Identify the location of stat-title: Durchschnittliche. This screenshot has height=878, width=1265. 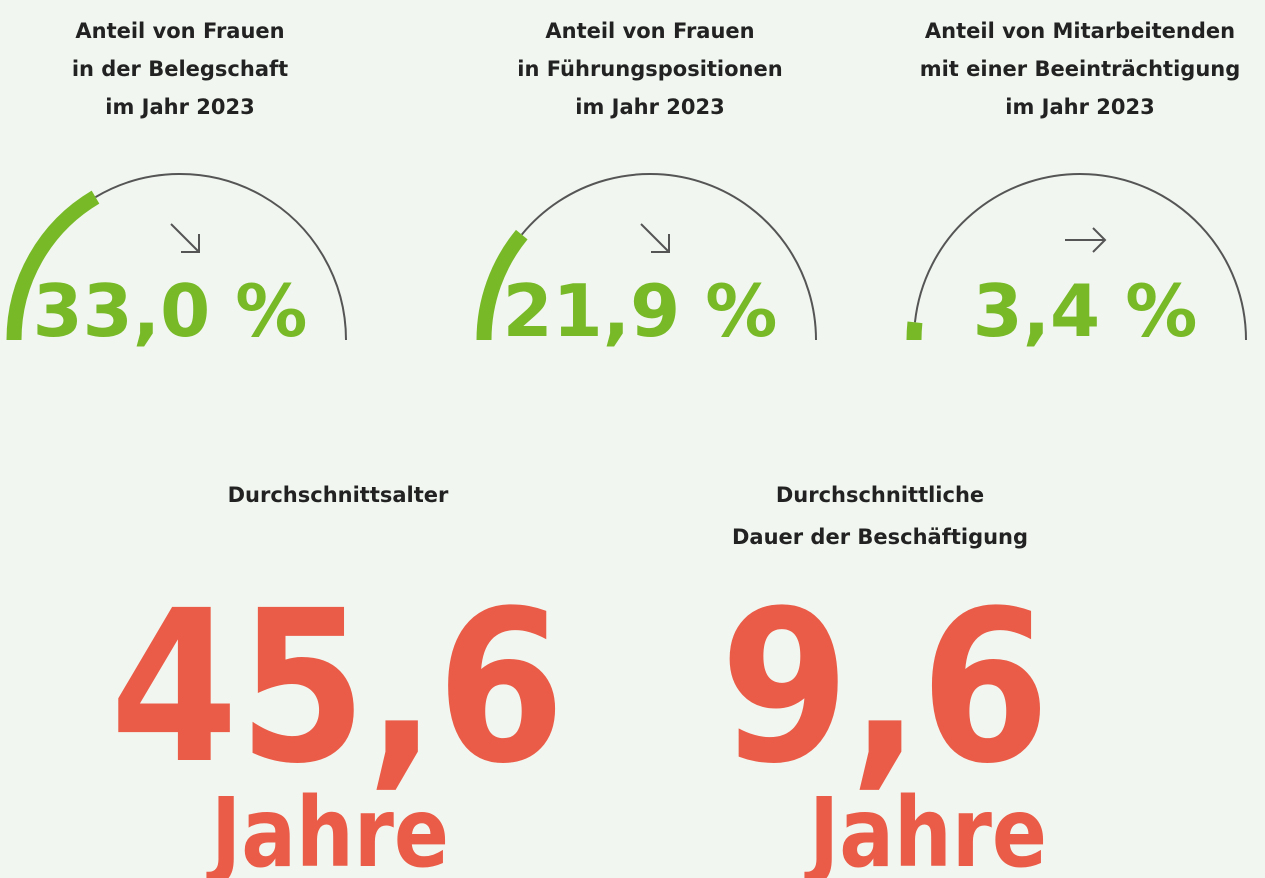
(880, 495).